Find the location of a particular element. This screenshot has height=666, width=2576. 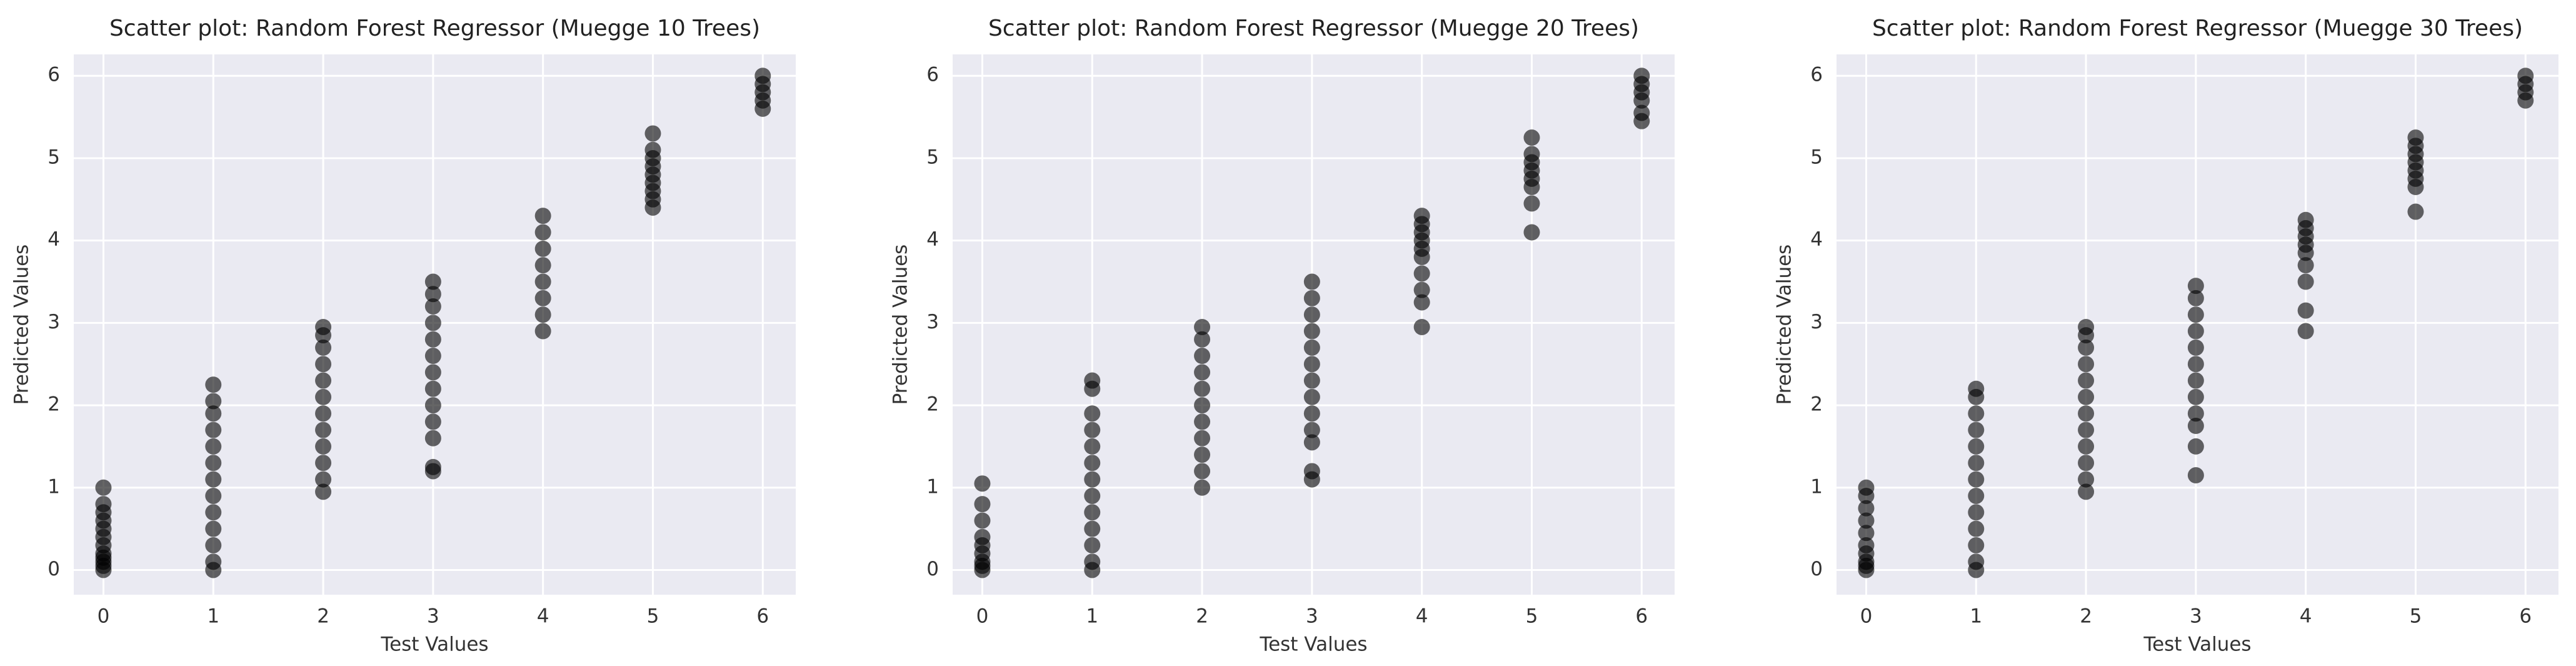

x-tick-label: 4 is located at coordinates (2306, 617).